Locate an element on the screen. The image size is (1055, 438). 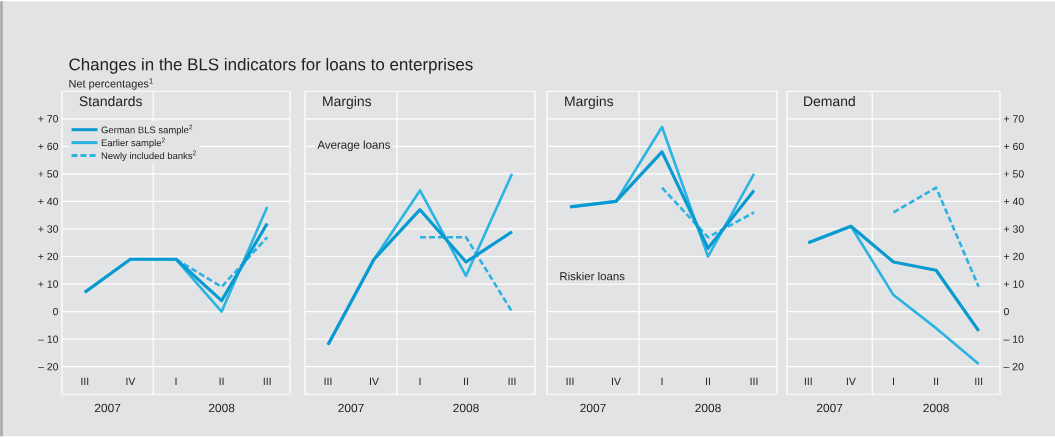
annotation: Riskier loans is located at coordinates (592, 276).